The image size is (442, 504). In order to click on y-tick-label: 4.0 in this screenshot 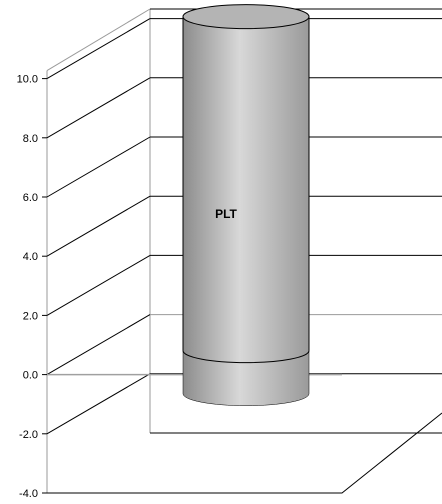, I will do `click(30, 257)`.